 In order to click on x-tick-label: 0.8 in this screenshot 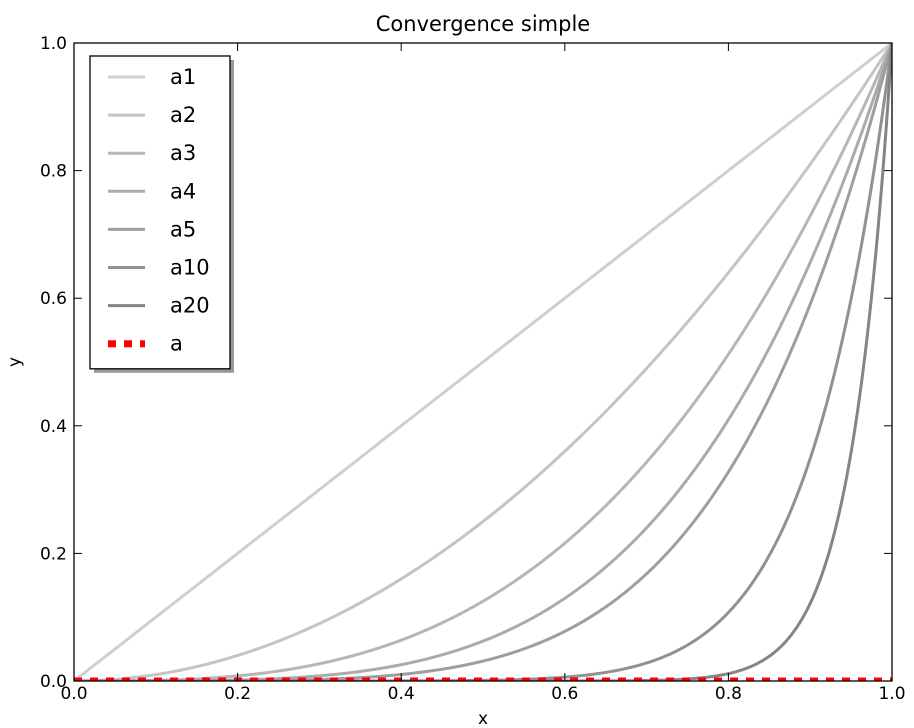, I will do `click(728, 694)`.